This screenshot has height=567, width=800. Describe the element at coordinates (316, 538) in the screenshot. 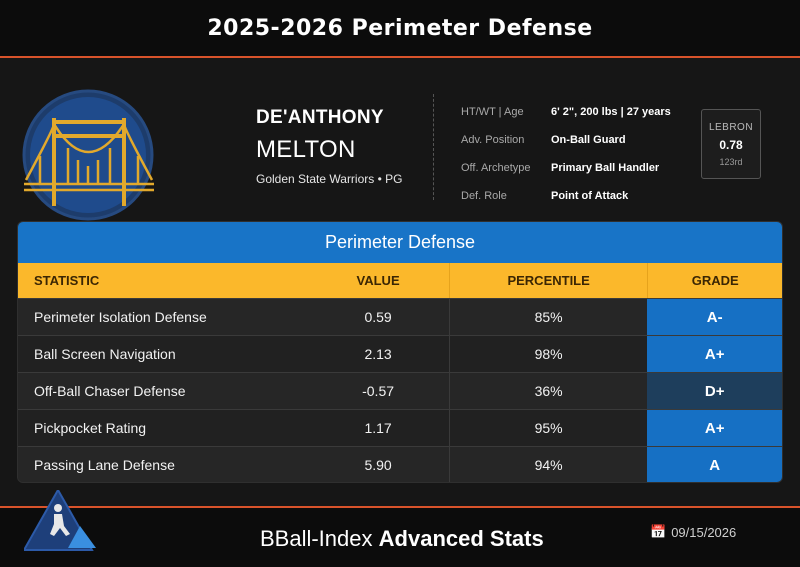

I see `footer-brand: BBall-Index` at that location.